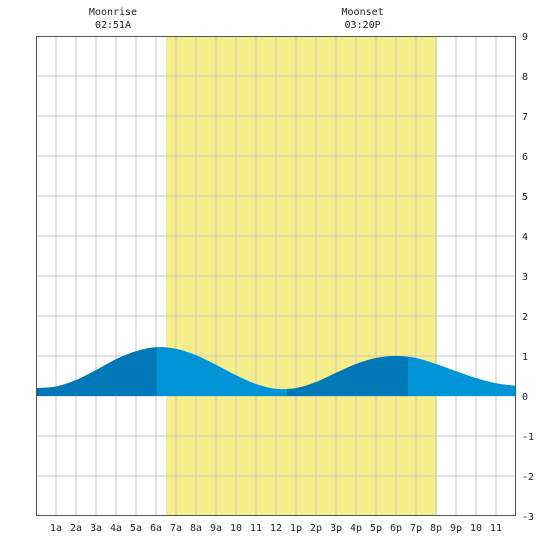 This screenshot has height=550, width=550. Describe the element at coordinates (525, 277) in the screenshot. I see `y-tick-label: 3` at that location.